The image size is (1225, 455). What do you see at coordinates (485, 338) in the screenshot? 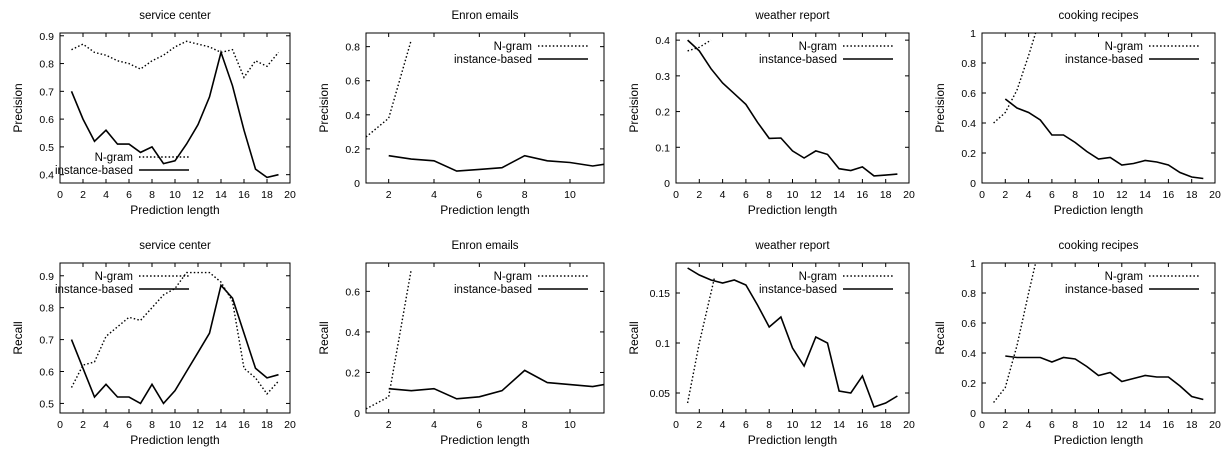
I see `plot-frame` at bounding box center [485, 338].